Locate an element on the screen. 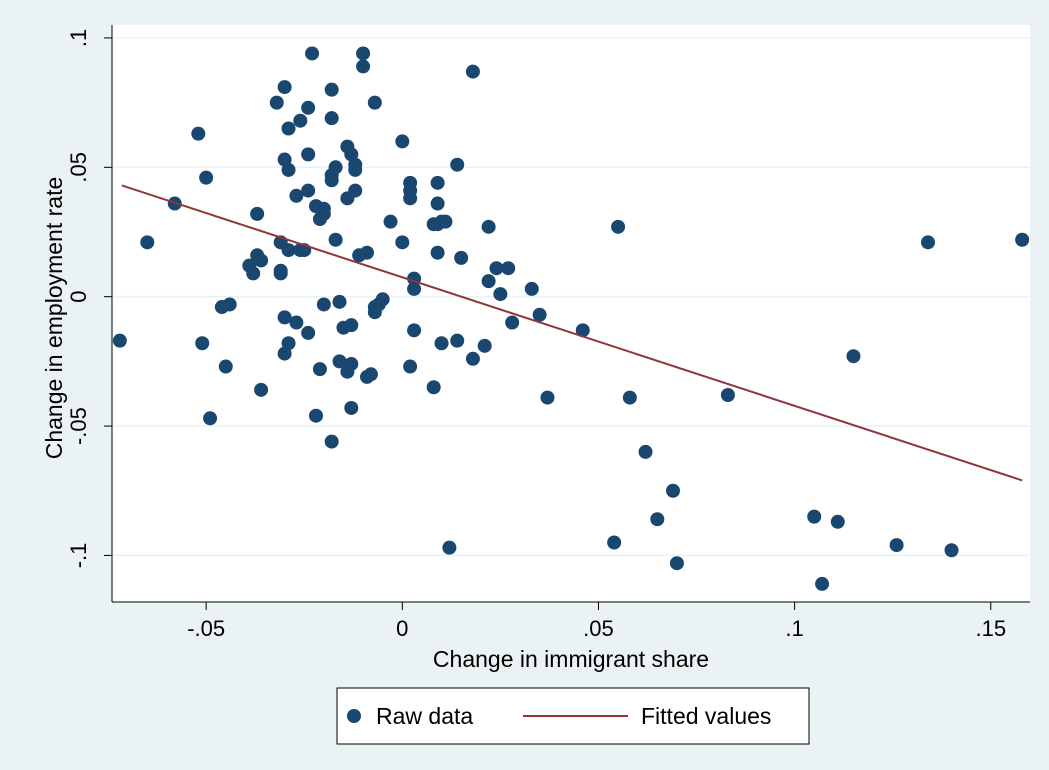  y-tick-label-4: .1 is located at coordinates (78, 38).